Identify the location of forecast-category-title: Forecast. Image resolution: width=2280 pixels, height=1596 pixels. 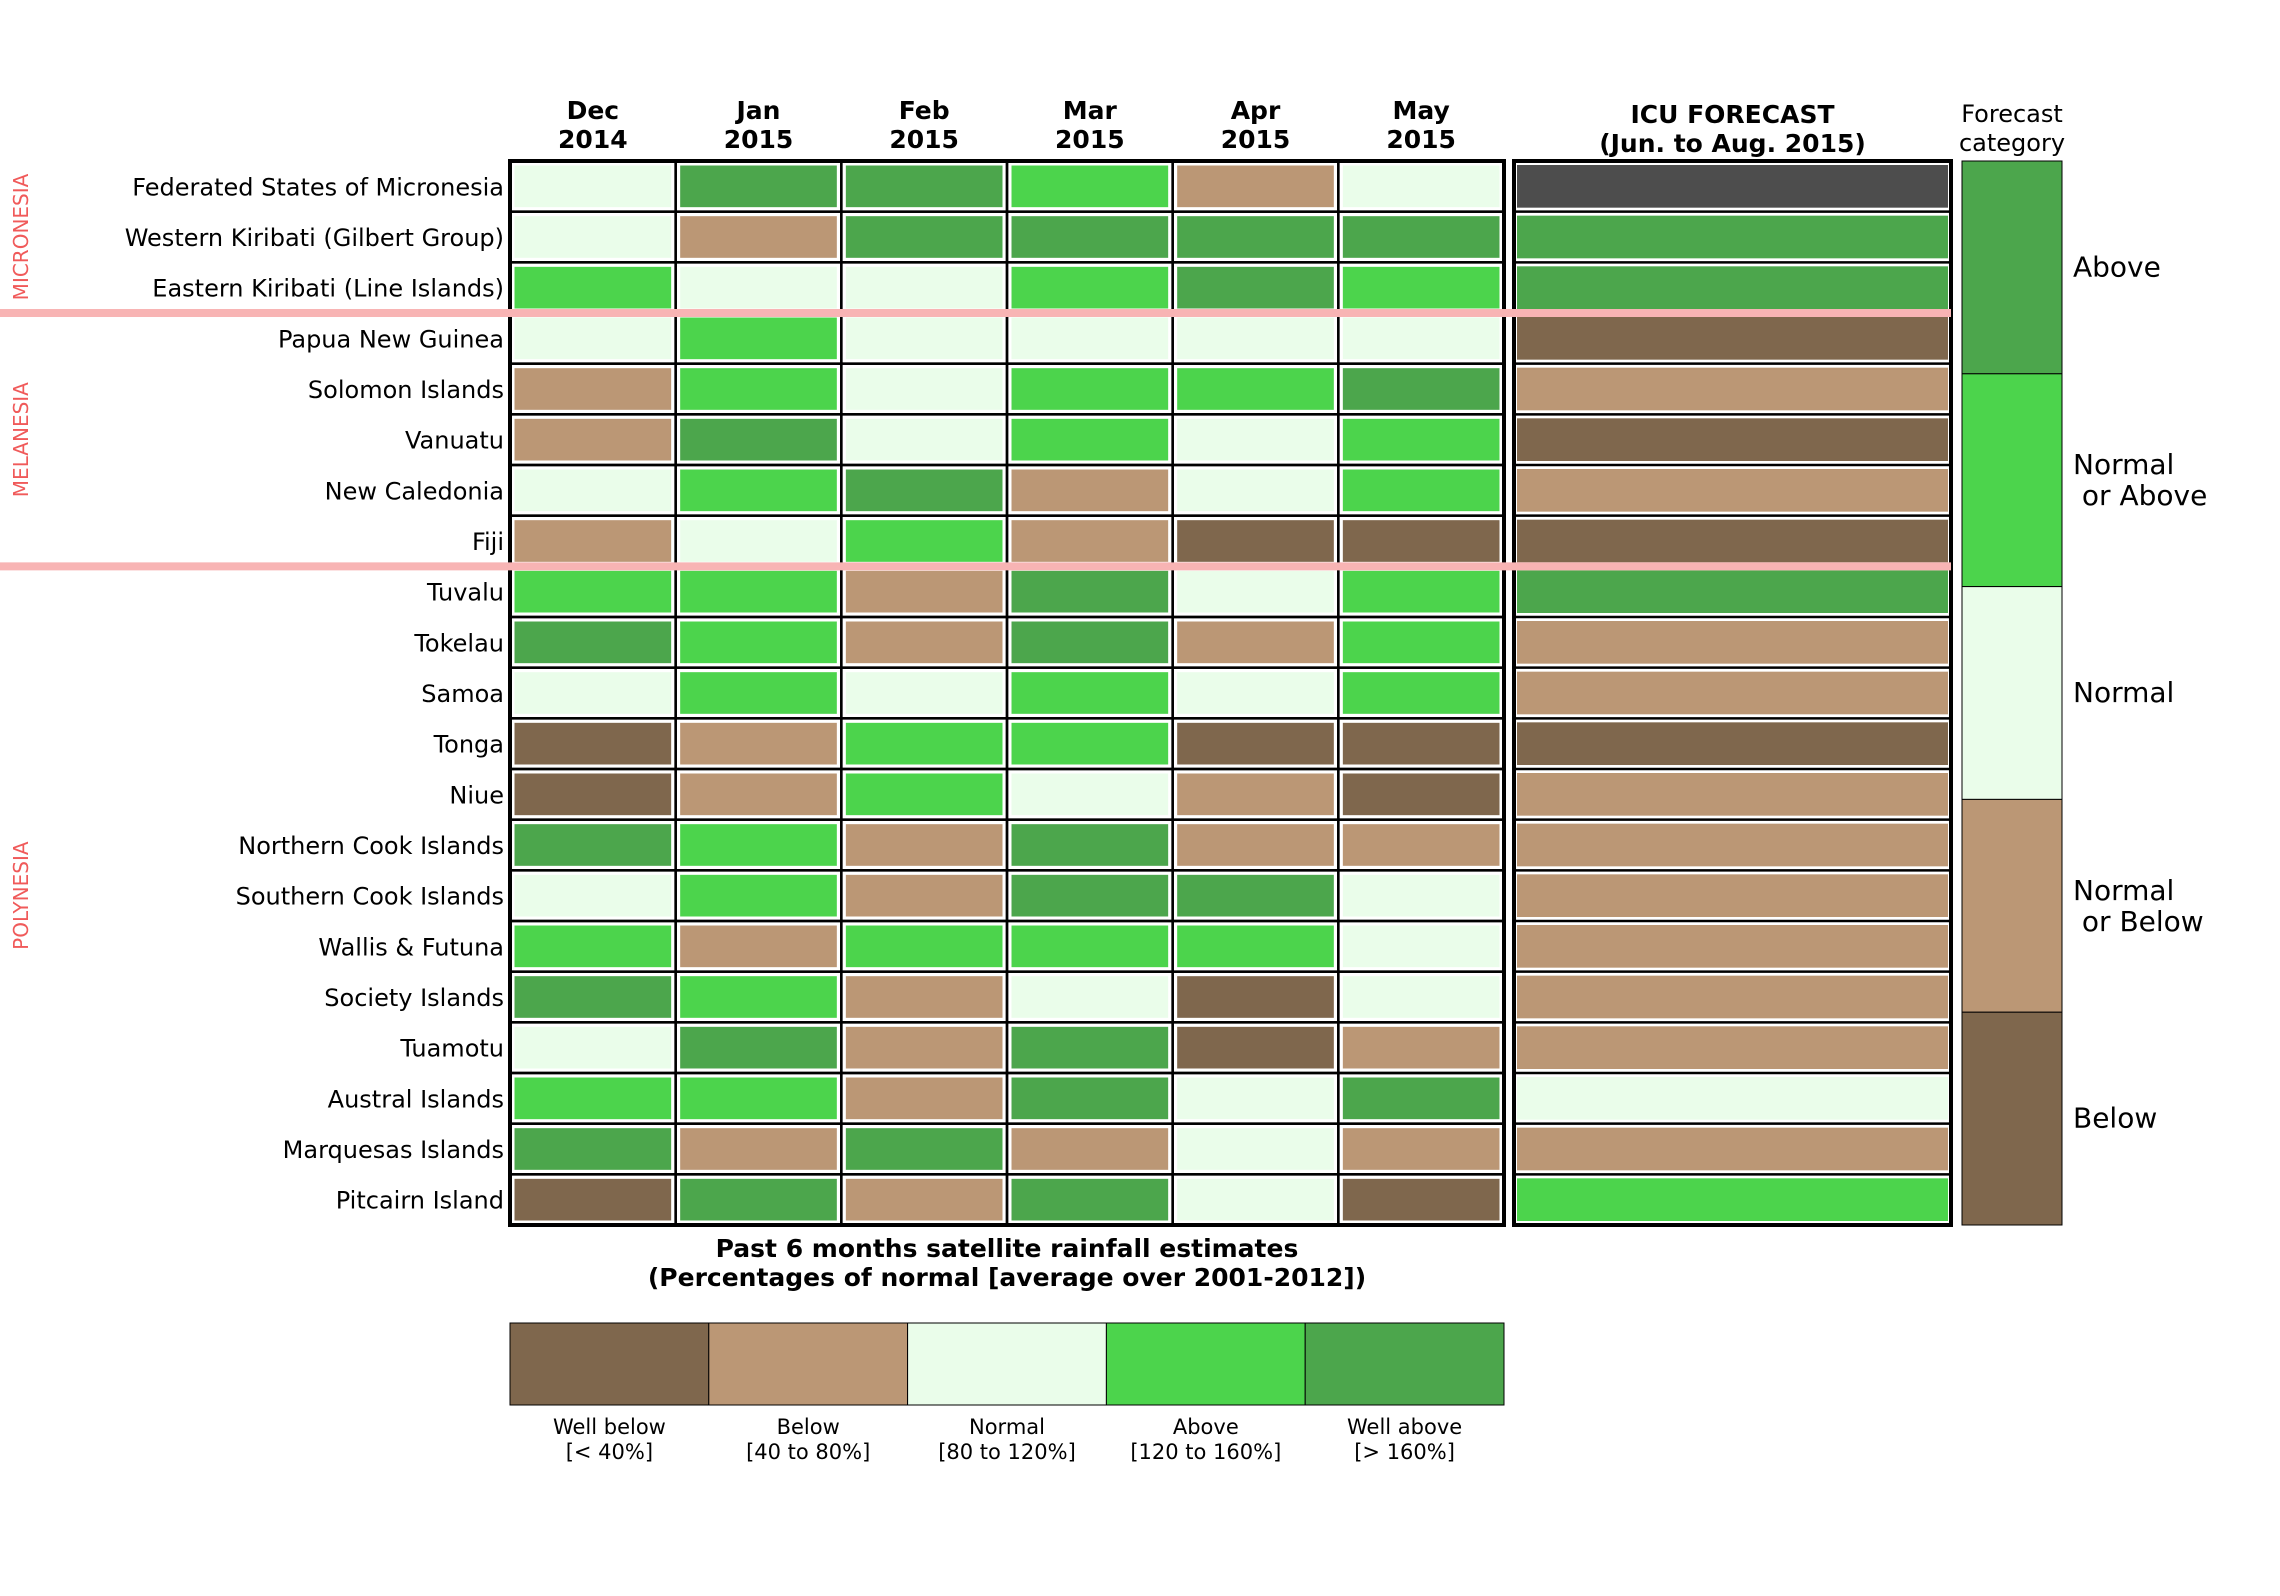
(2012, 114).